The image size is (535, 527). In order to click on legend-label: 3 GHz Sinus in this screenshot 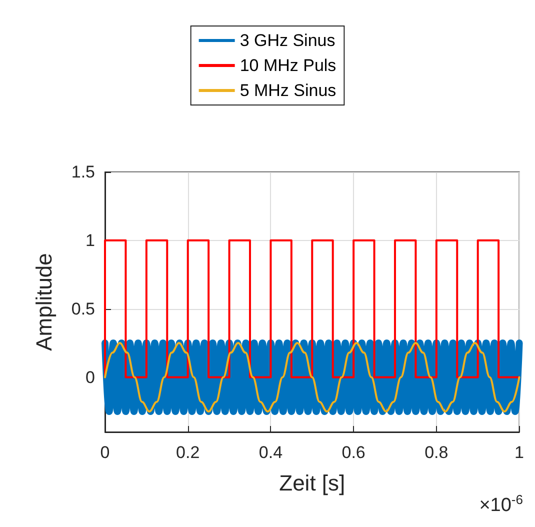, I will do `click(288, 40)`.